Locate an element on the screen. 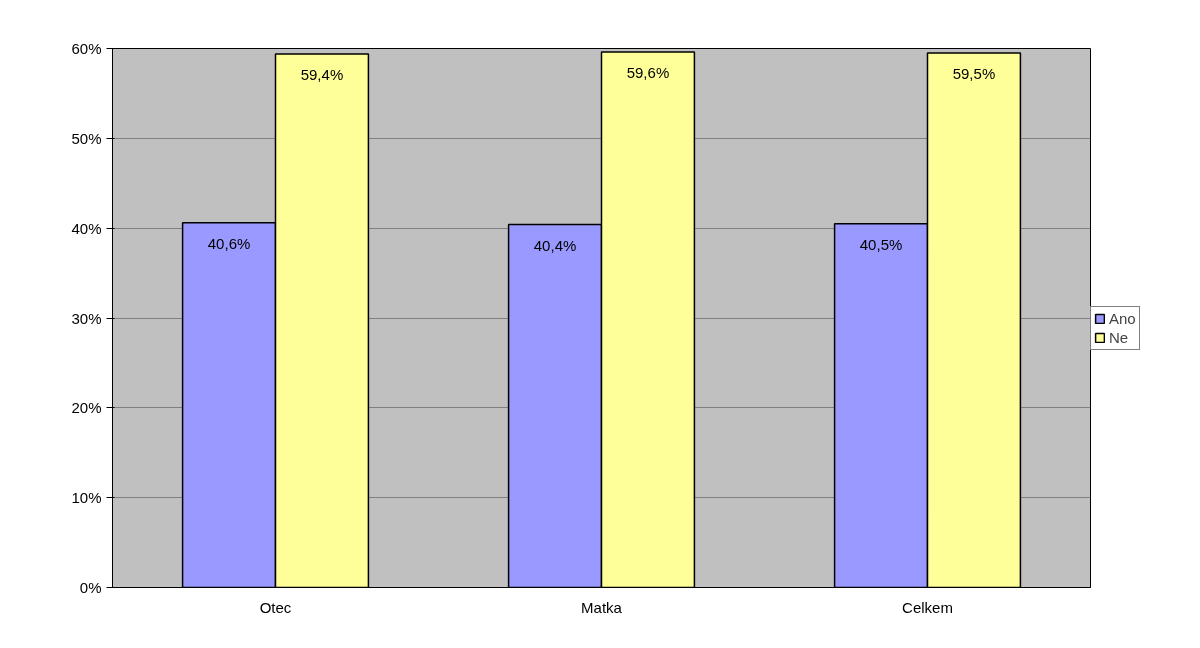 The width and height of the screenshot is (1200, 648). data-label: 40,5% is located at coordinates (881, 244).